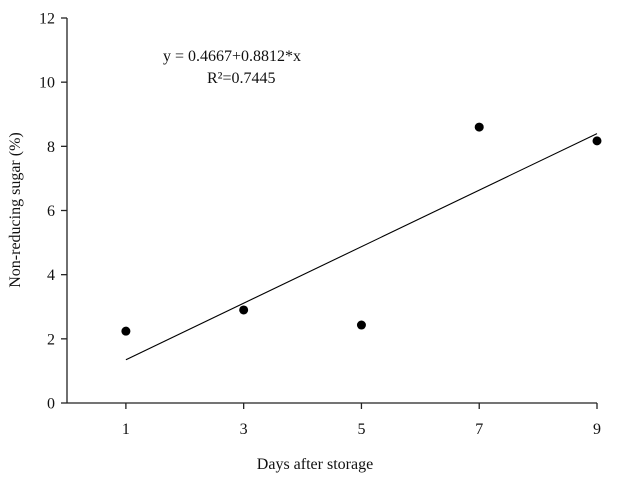 Image resolution: width=623 pixels, height=481 pixels. Describe the element at coordinates (51, 211) in the screenshot. I see `y-tick-label: 6` at that location.